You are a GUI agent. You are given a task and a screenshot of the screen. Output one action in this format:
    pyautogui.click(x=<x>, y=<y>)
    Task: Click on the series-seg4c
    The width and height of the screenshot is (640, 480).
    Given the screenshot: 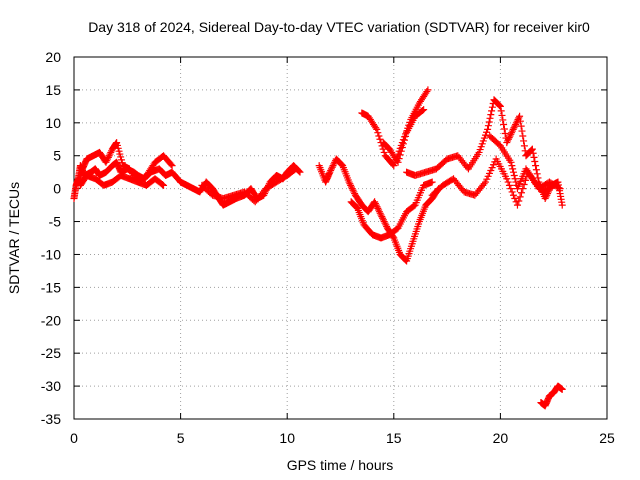 What is the action you would take?
    pyautogui.click(x=522, y=164)
    